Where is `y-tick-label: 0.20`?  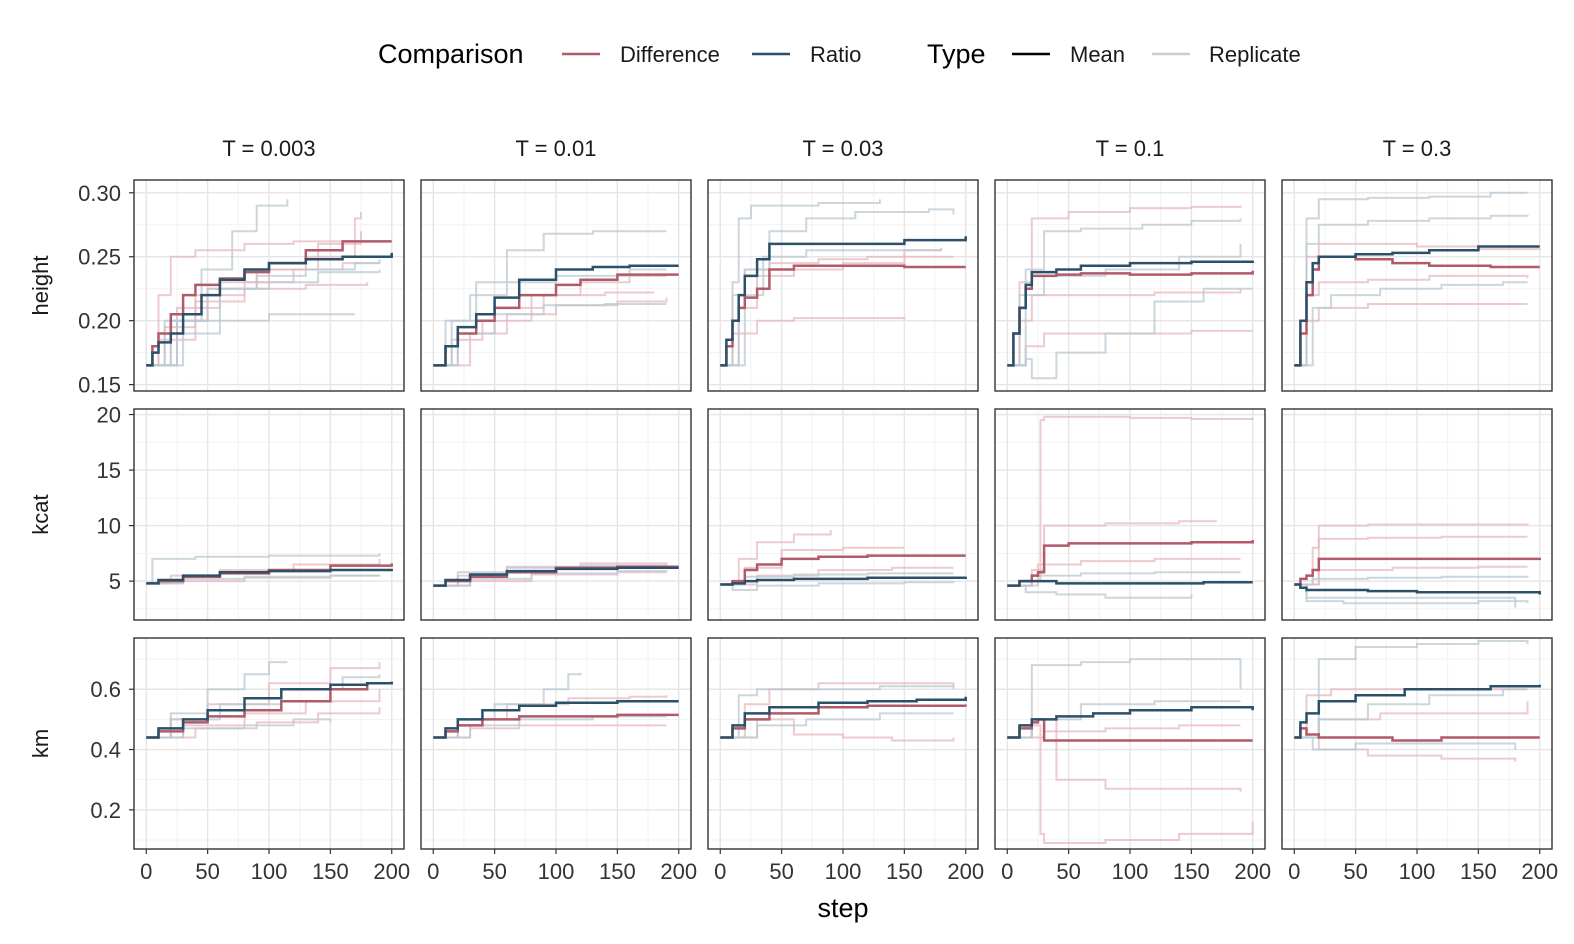
y-tick-label: 0.20 is located at coordinates (99, 321).